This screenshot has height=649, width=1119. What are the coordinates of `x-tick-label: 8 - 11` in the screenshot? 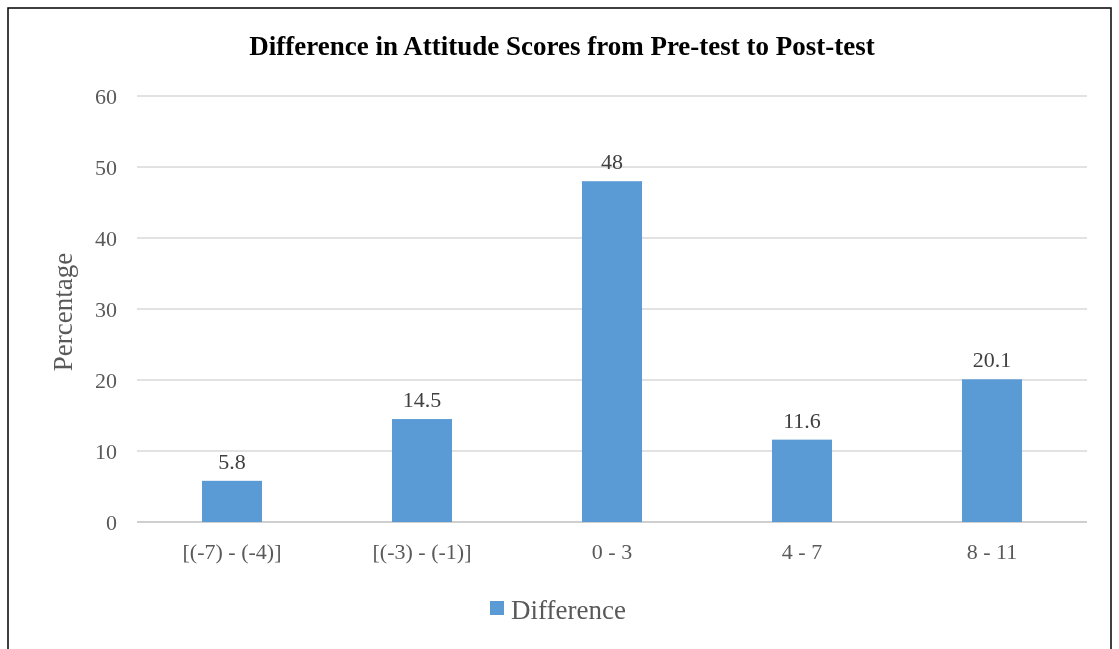 It's located at (992, 551).